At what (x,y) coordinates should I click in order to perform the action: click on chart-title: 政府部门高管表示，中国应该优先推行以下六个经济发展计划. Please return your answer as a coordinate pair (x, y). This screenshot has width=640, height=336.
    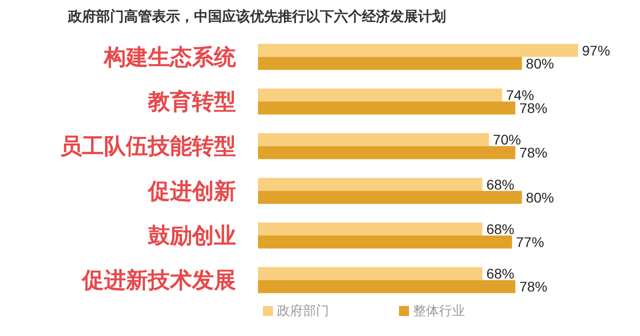
    Looking at the image, I should click on (256, 17).